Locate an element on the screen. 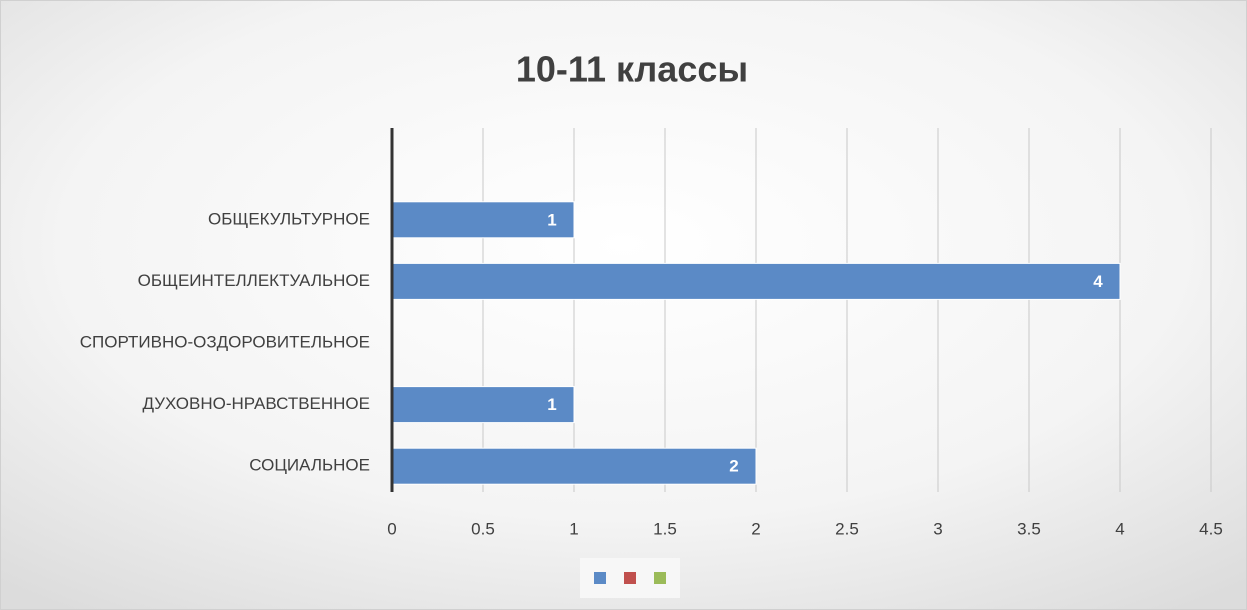  x-tick-label: 3.5 is located at coordinates (1029, 528).